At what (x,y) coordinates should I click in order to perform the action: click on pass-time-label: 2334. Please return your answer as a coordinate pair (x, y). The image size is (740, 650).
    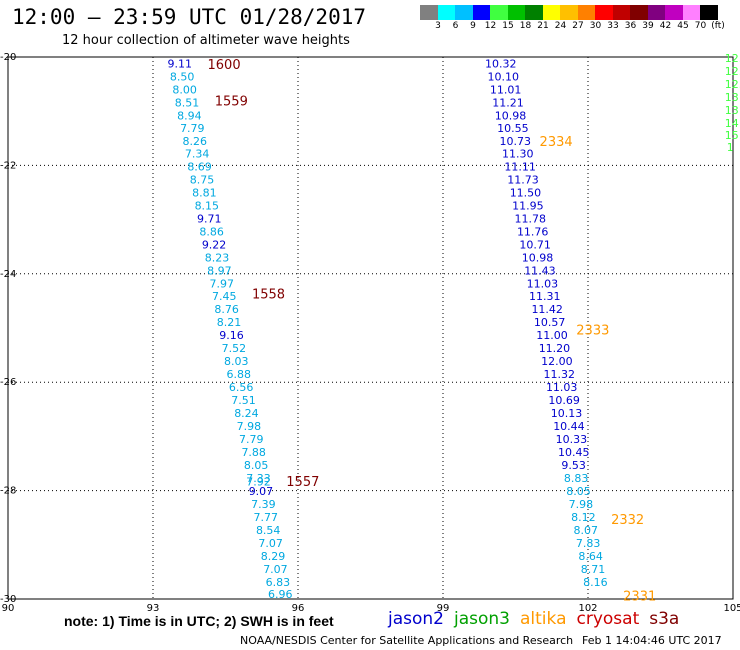
    Looking at the image, I should click on (556, 142).